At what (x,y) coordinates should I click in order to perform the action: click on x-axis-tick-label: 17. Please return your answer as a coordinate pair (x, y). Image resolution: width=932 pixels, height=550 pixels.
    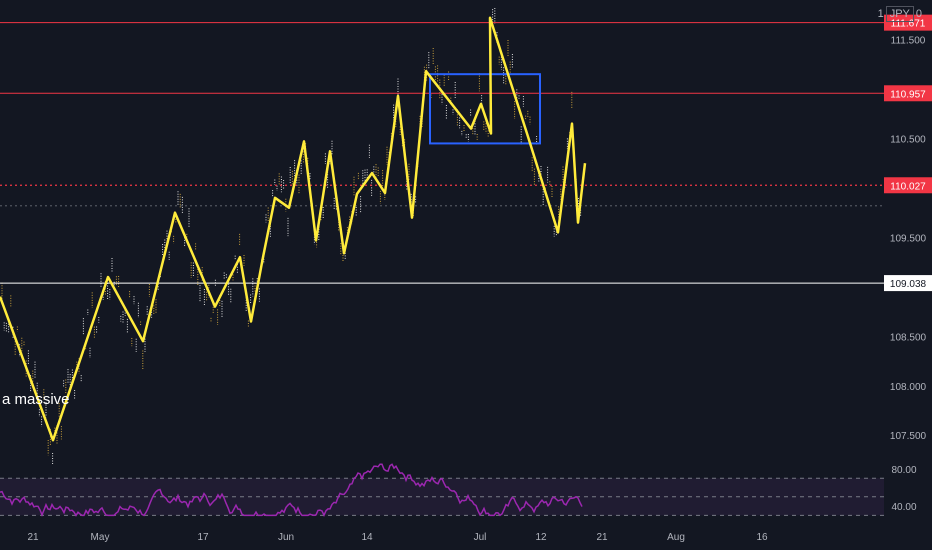
    Looking at the image, I should click on (203, 537).